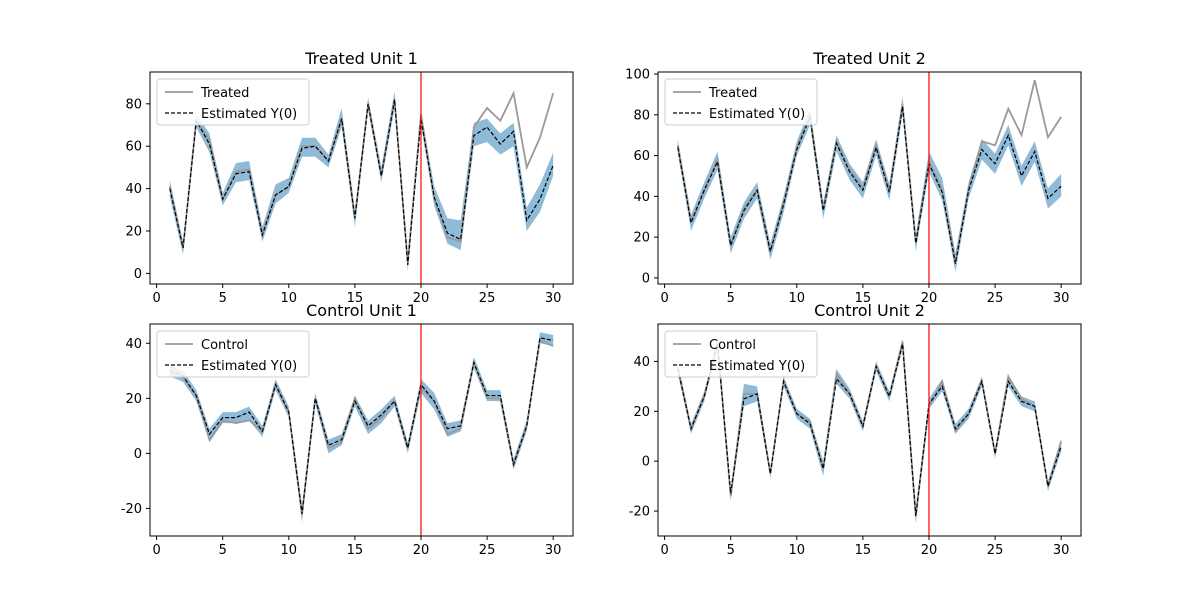  What do you see at coordinates (637, 75) in the screenshot?
I see `y-tick-label: 100` at bounding box center [637, 75].